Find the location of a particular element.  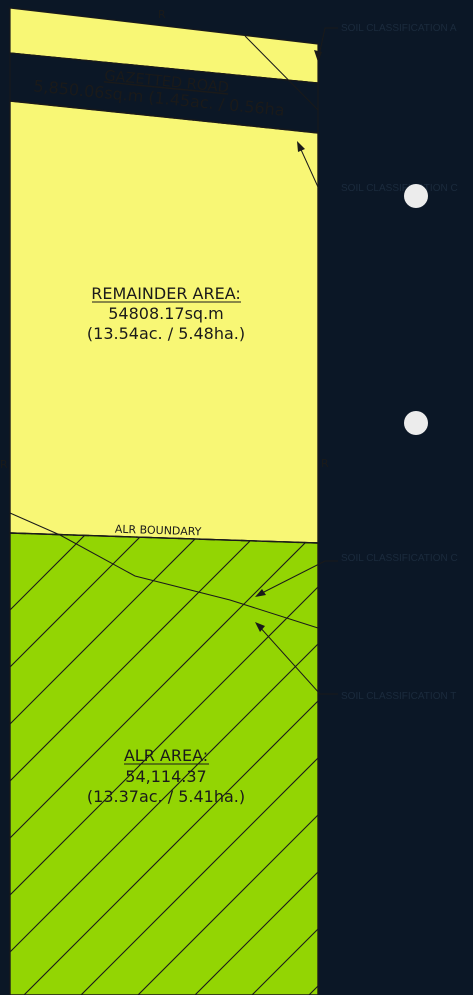

alr-boundary-line is located at coordinates (164, 538).